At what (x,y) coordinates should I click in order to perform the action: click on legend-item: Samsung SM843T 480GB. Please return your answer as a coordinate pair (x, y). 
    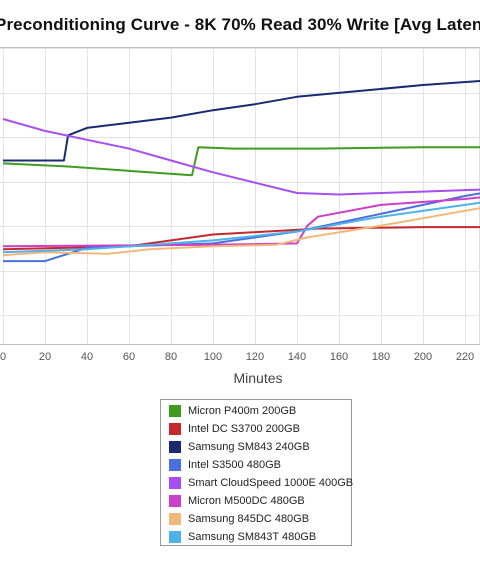
    Looking at the image, I should click on (260, 537).